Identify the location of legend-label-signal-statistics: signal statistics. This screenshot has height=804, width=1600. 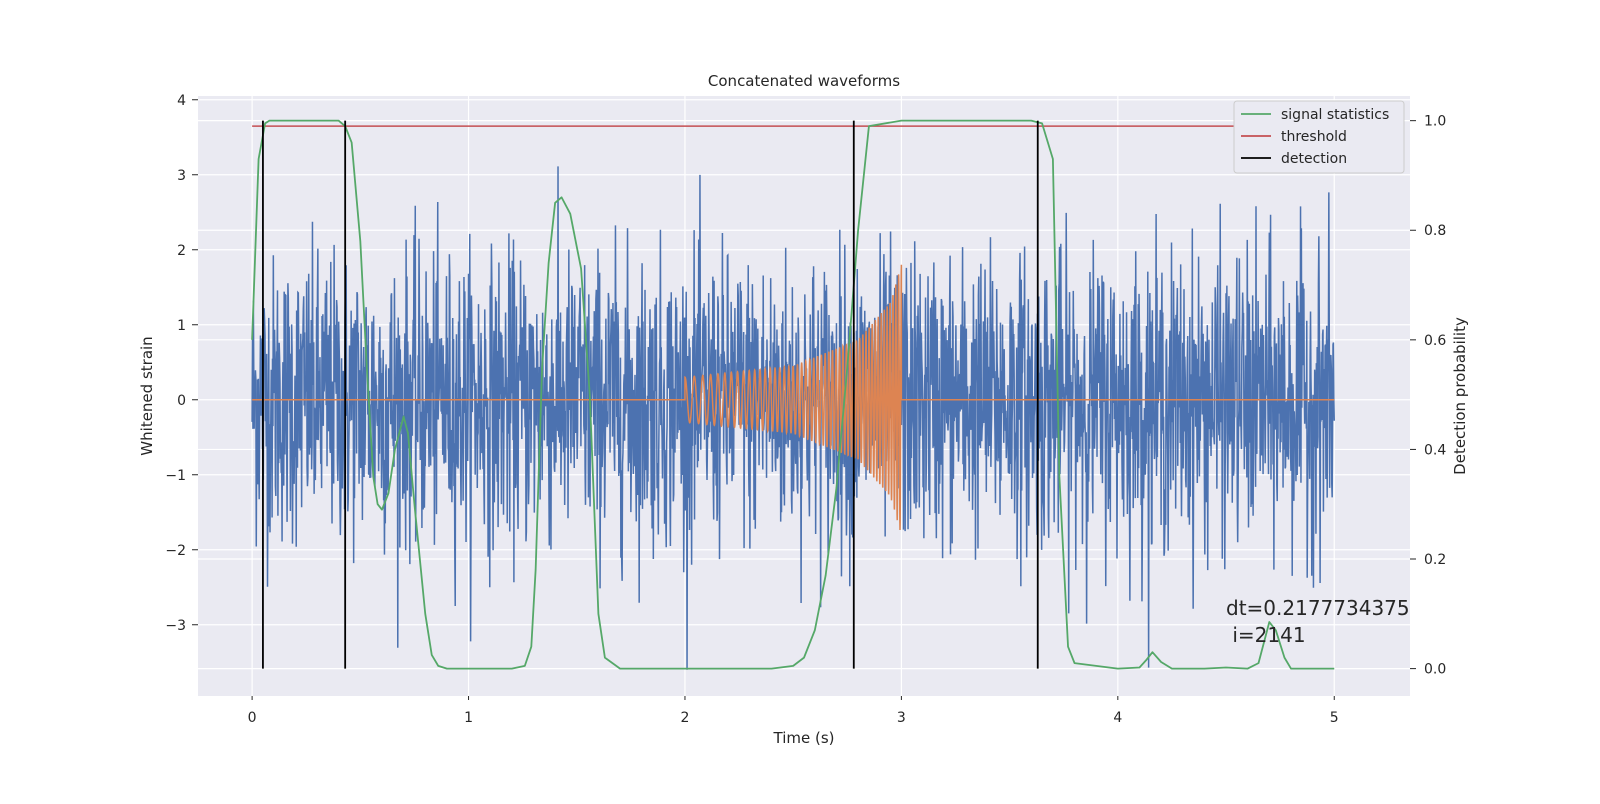
(1335, 115).